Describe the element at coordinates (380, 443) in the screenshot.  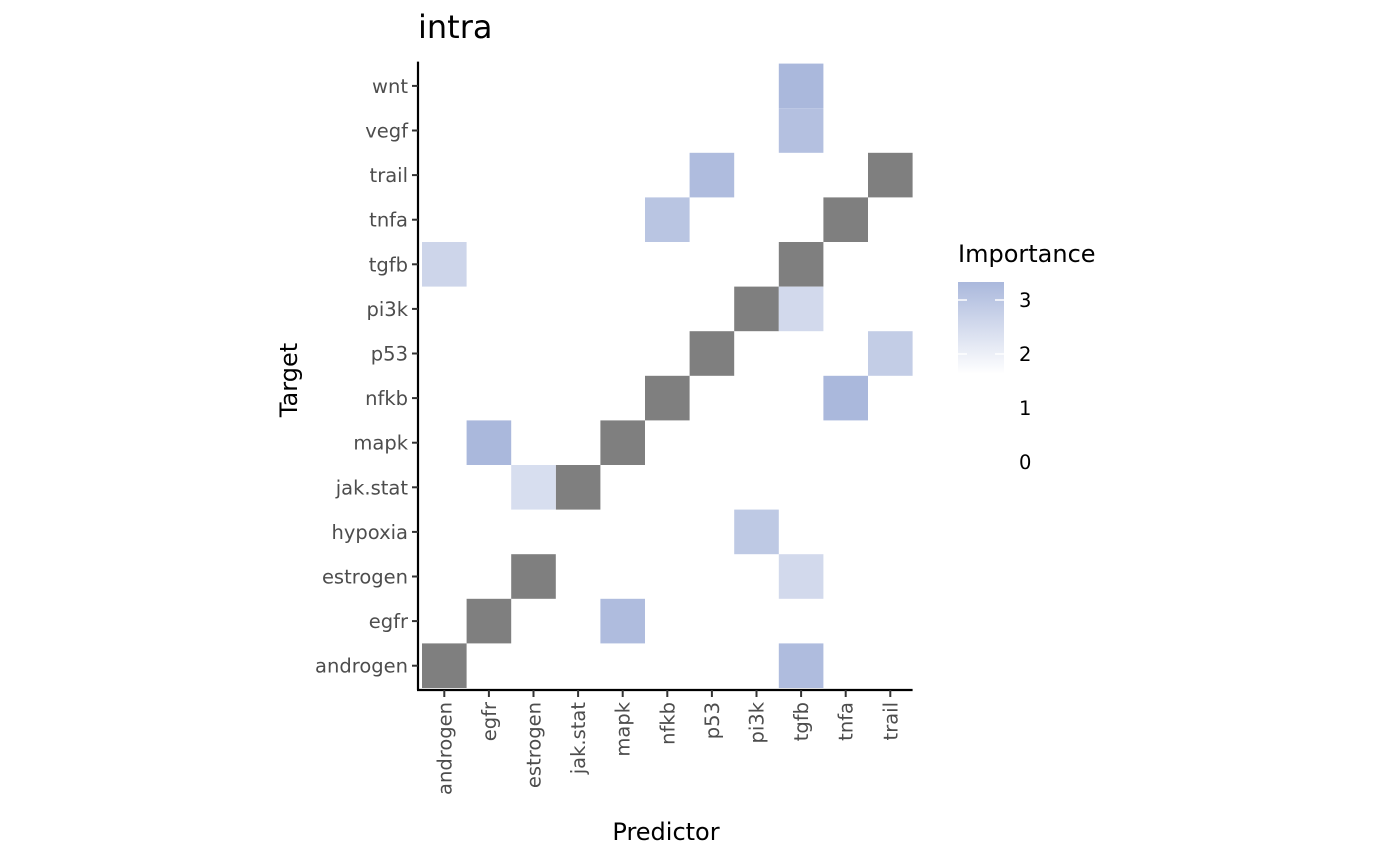
I see `y-tick-label: mapk` at that location.